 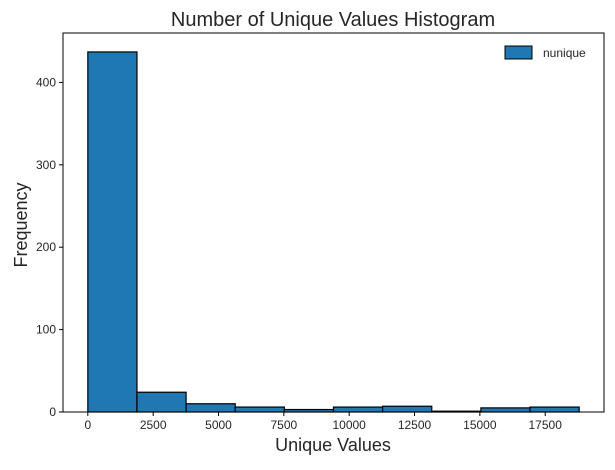 I want to click on chart-title: Number of Unique Values Histogram, so click(x=333, y=20).